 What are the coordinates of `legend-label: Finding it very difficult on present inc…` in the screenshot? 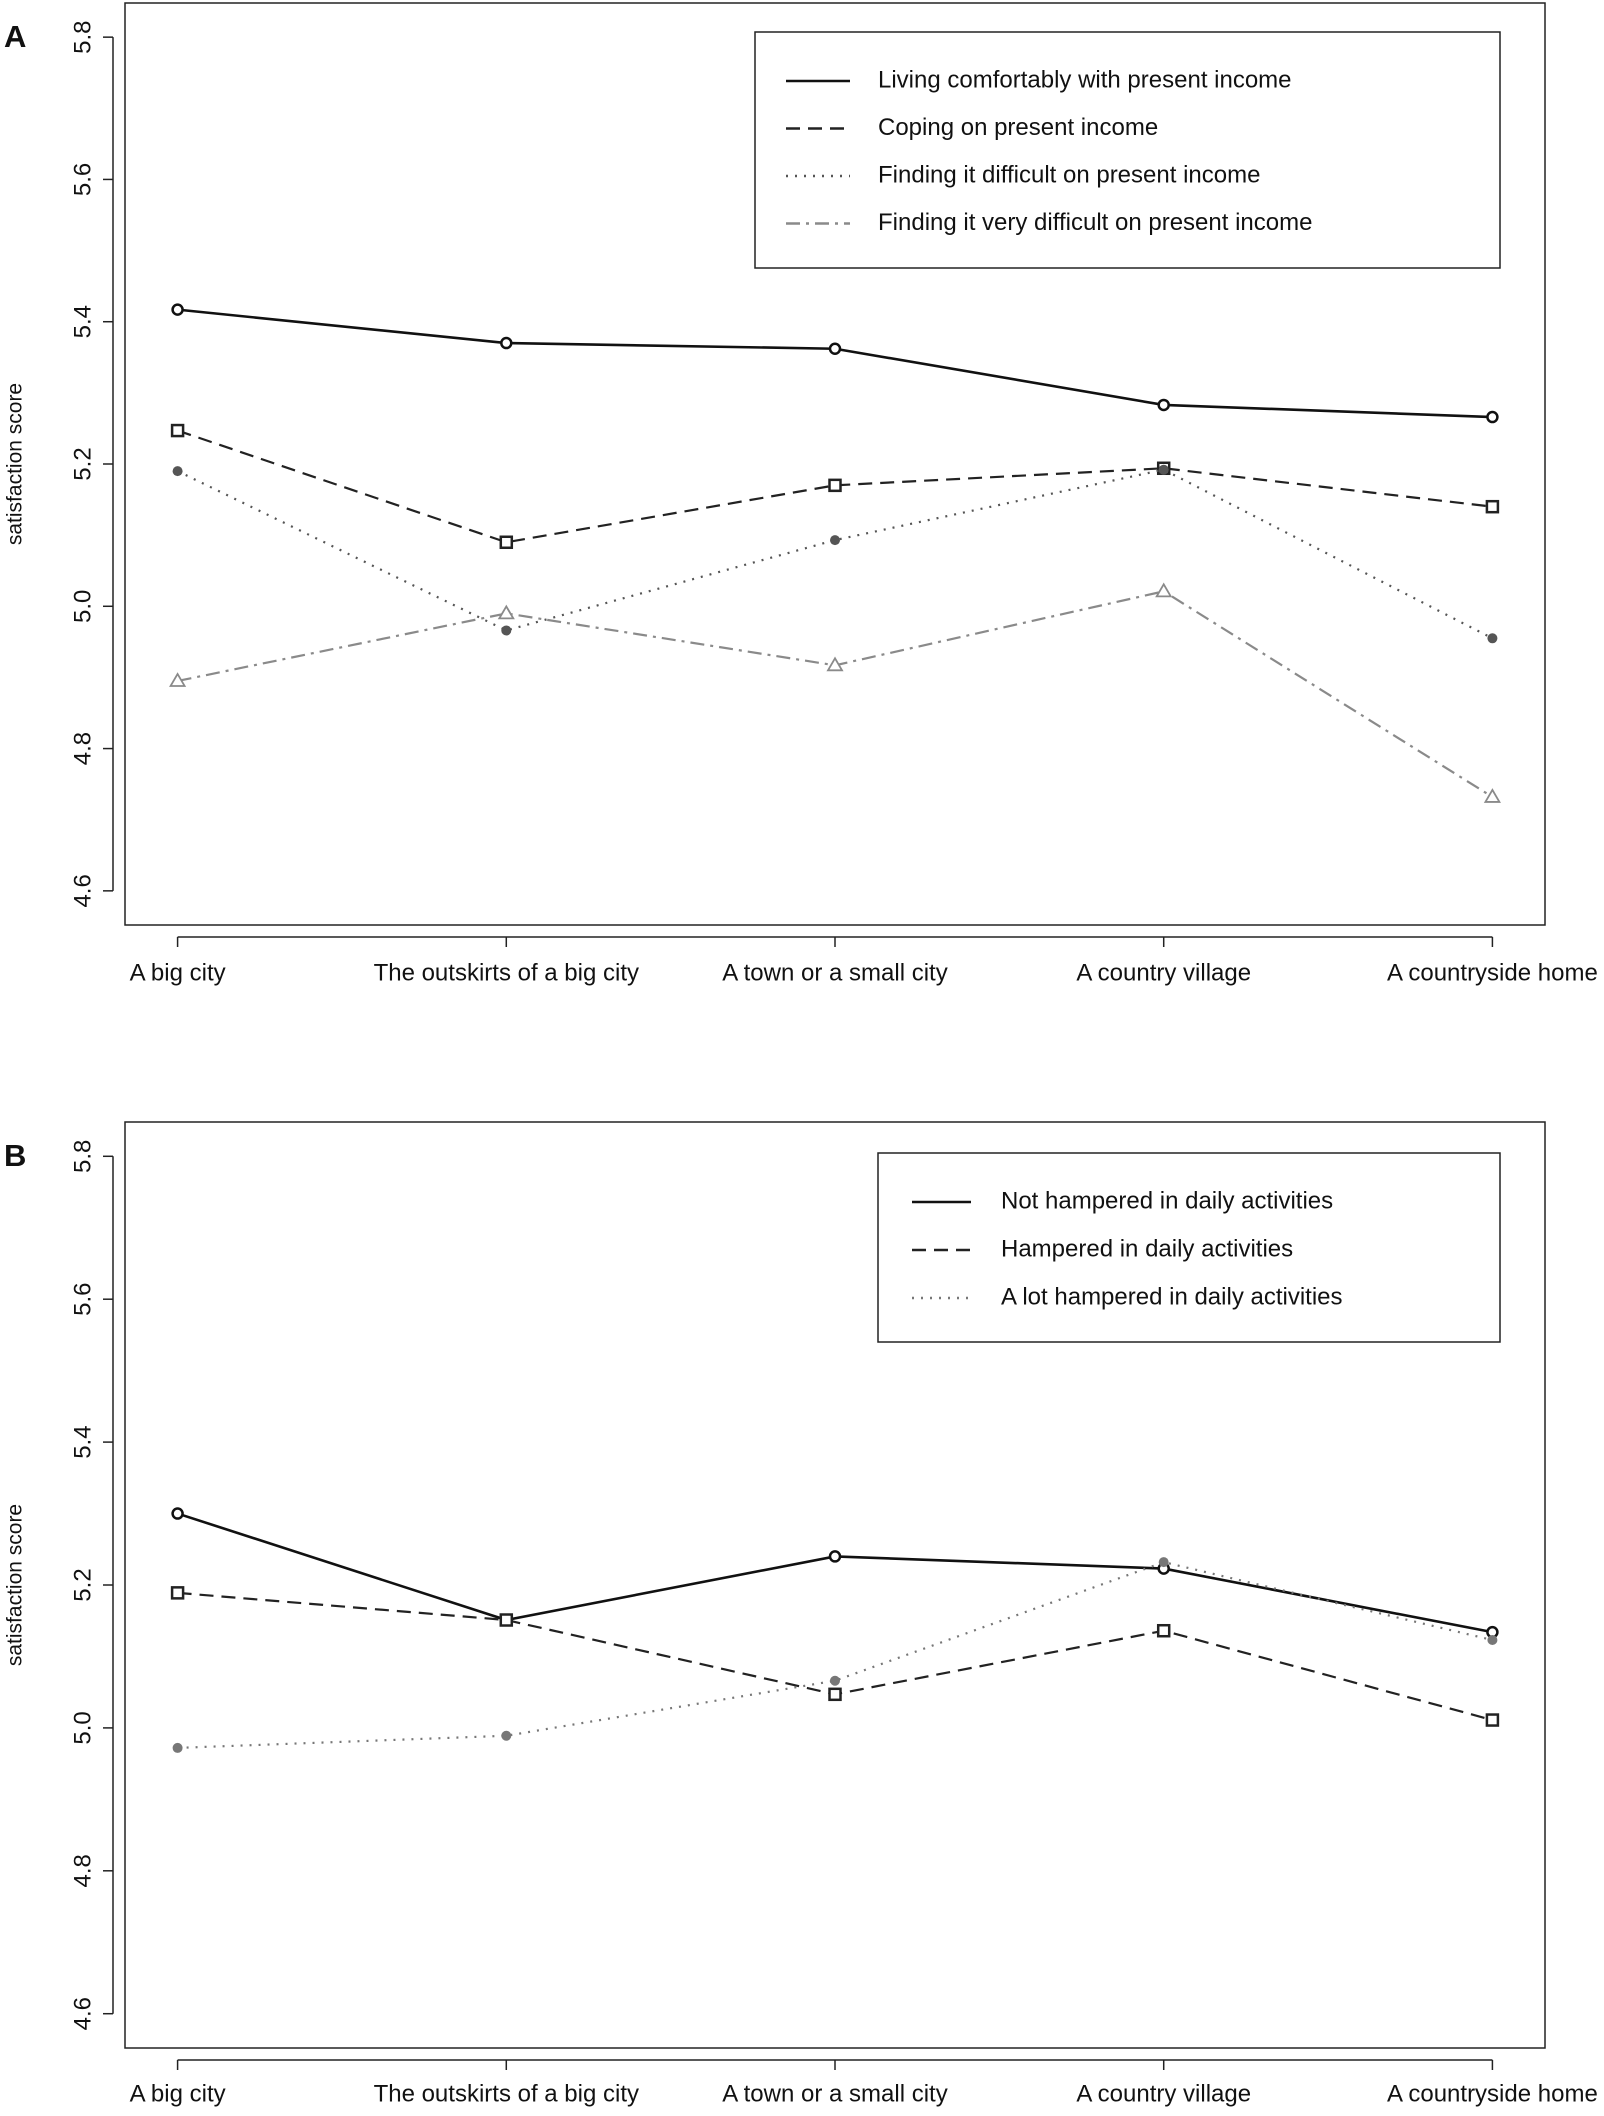 It's located at (1095, 222).